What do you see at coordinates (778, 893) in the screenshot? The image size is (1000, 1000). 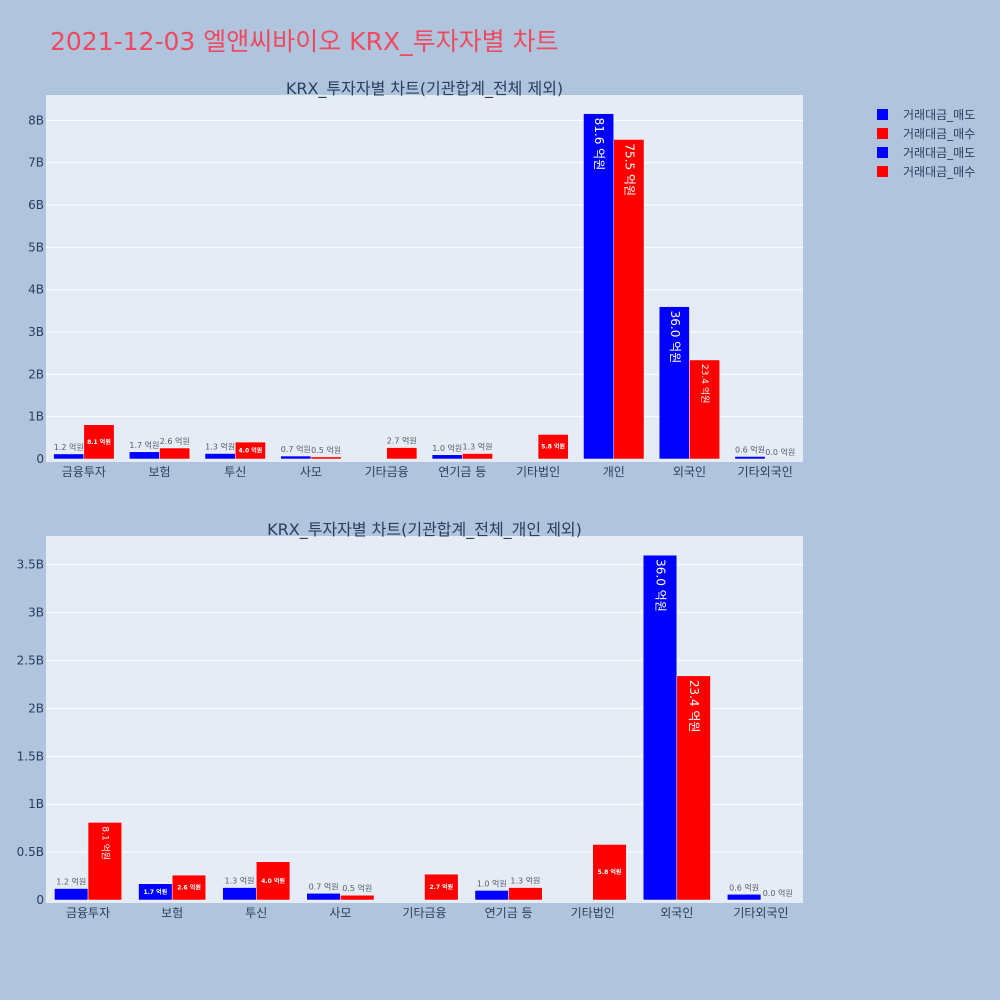 I see `data-label: 0.0 억원` at bounding box center [778, 893].